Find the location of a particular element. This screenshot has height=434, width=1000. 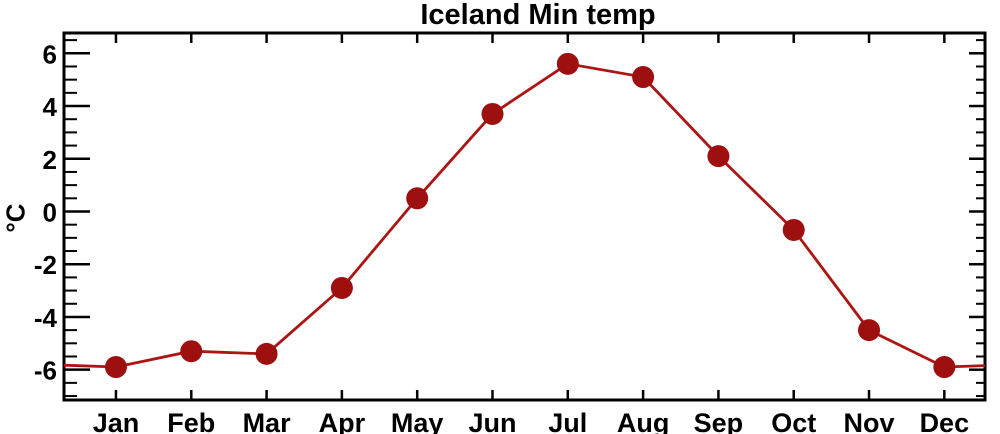

y-tick-label: -4 is located at coordinates (46, 318).